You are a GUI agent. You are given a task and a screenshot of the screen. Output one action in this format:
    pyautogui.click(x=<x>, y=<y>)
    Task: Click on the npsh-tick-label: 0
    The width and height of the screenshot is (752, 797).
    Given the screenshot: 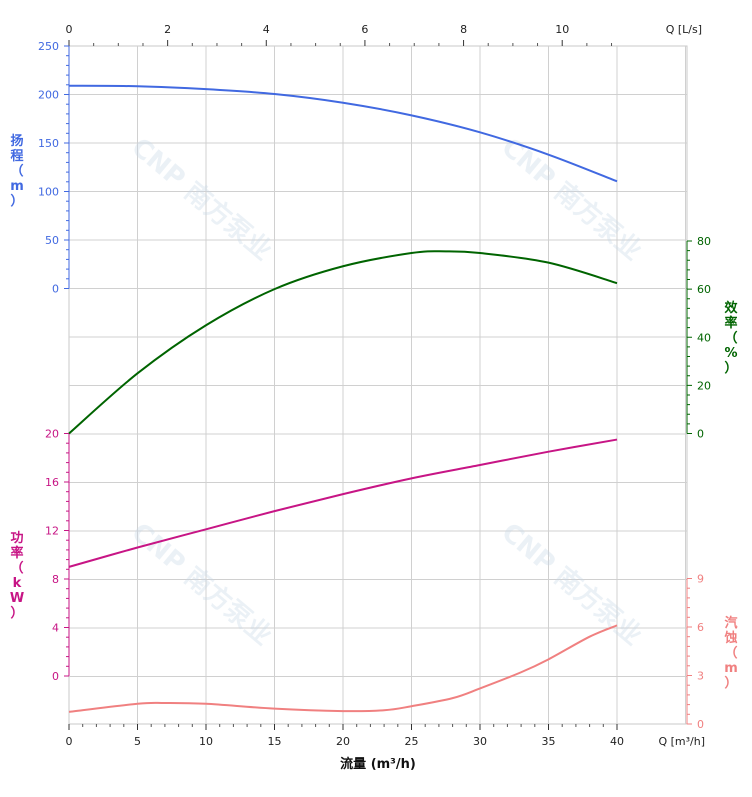 What is the action you would take?
    pyautogui.click(x=700, y=724)
    